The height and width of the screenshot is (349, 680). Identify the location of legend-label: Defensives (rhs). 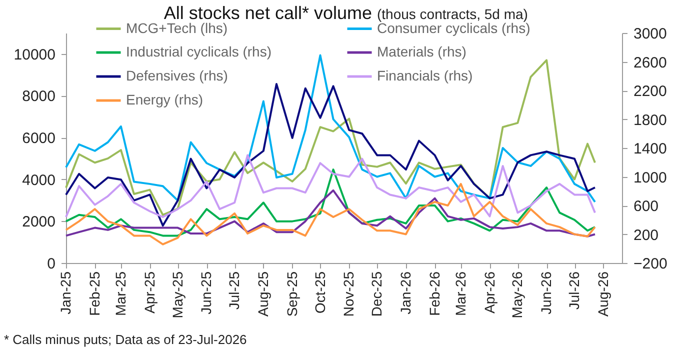
(177, 76).